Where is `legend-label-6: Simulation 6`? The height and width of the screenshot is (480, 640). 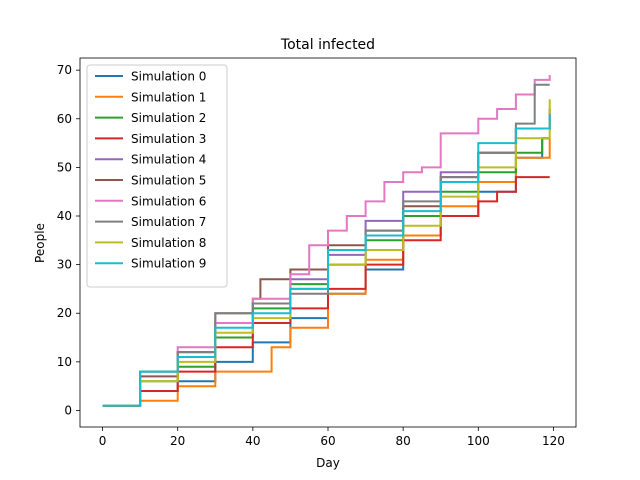
legend-label-6: Simulation 6 is located at coordinates (168, 201).